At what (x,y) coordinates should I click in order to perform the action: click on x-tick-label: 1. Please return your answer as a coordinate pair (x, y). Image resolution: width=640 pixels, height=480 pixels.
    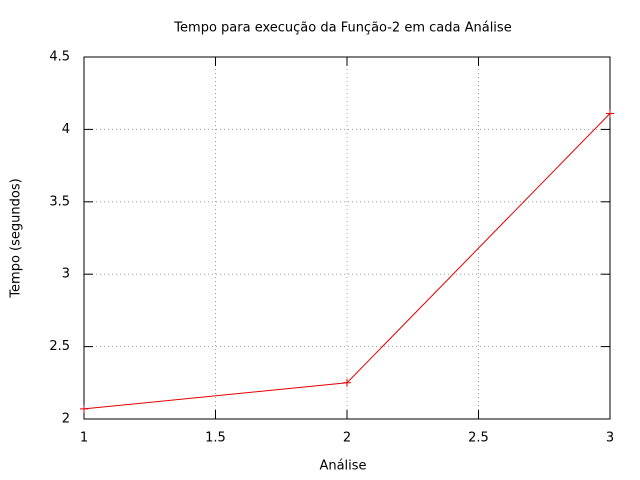
    Looking at the image, I should click on (84, 438).